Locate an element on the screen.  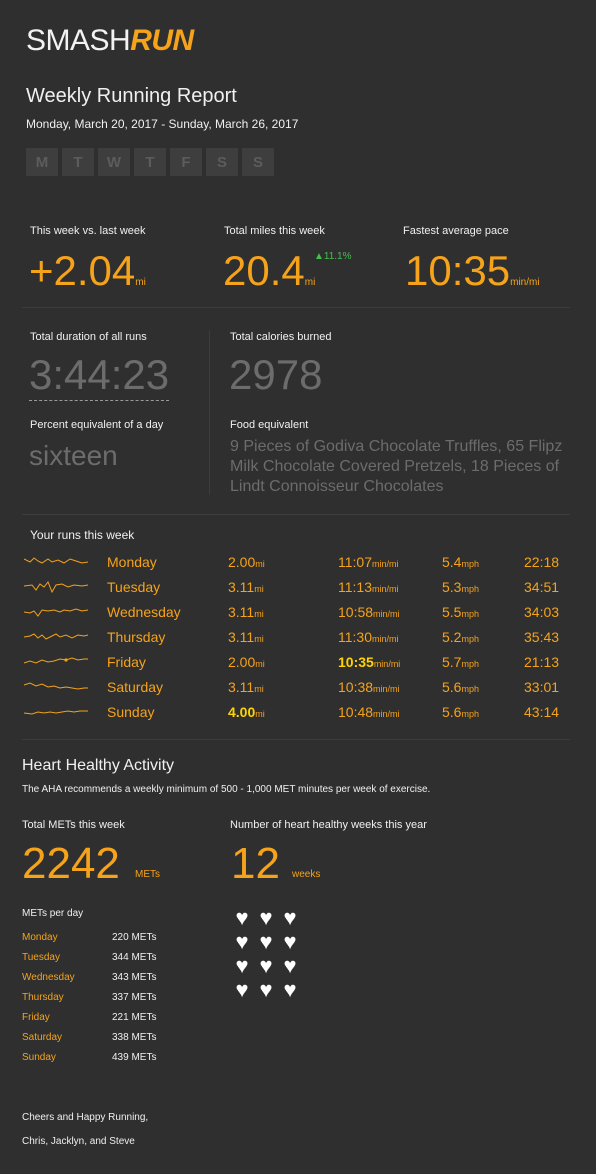
run-pace-value: 10:38 is located at coordinates (356, 687).